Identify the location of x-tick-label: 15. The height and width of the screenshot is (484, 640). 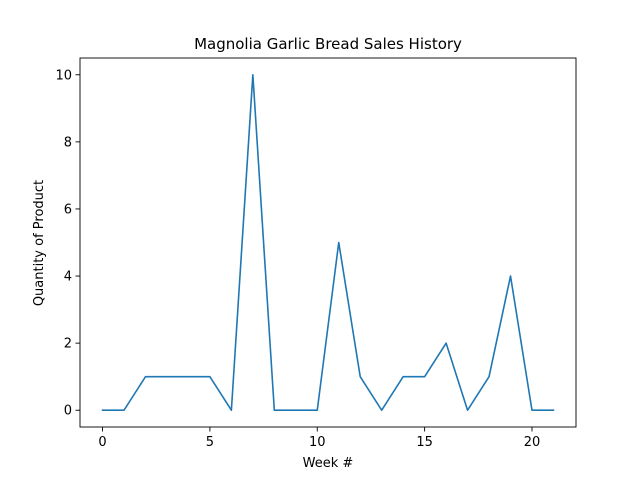
(424, 442).